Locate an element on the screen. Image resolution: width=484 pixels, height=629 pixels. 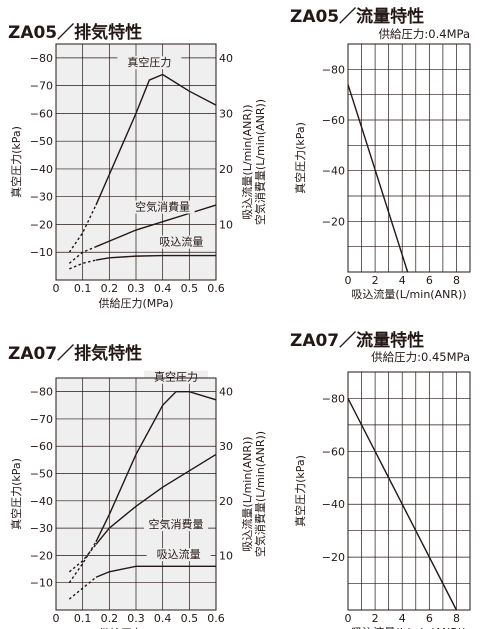
chart-title: ZA05／流量特性 is located at coordinates (357, 16).